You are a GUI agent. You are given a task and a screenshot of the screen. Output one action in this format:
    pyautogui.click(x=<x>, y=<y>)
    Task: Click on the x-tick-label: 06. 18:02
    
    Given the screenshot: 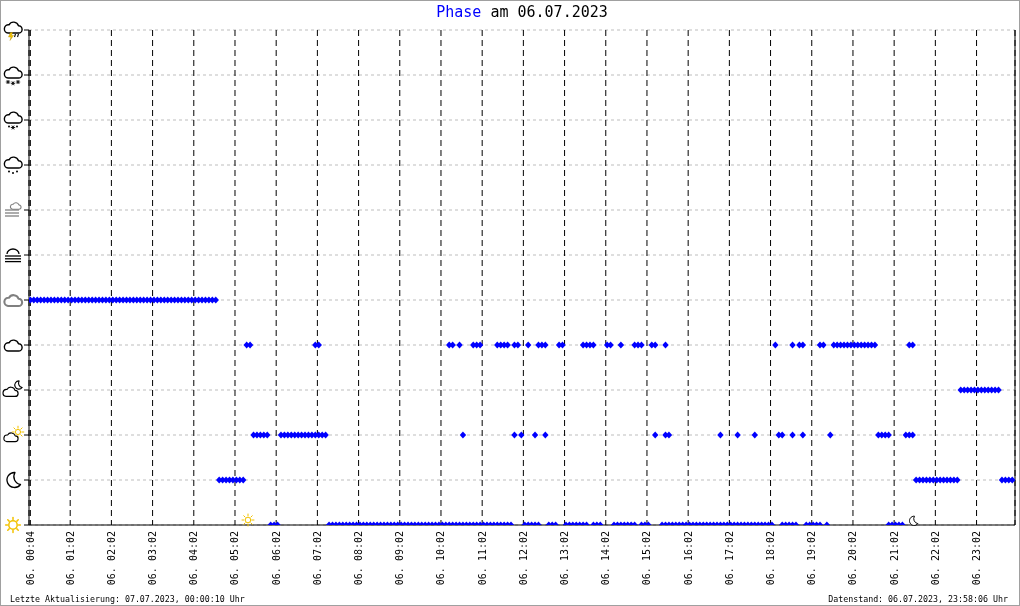 What is the action you would take?
    pyautogui.click(x=771, y=558)
    